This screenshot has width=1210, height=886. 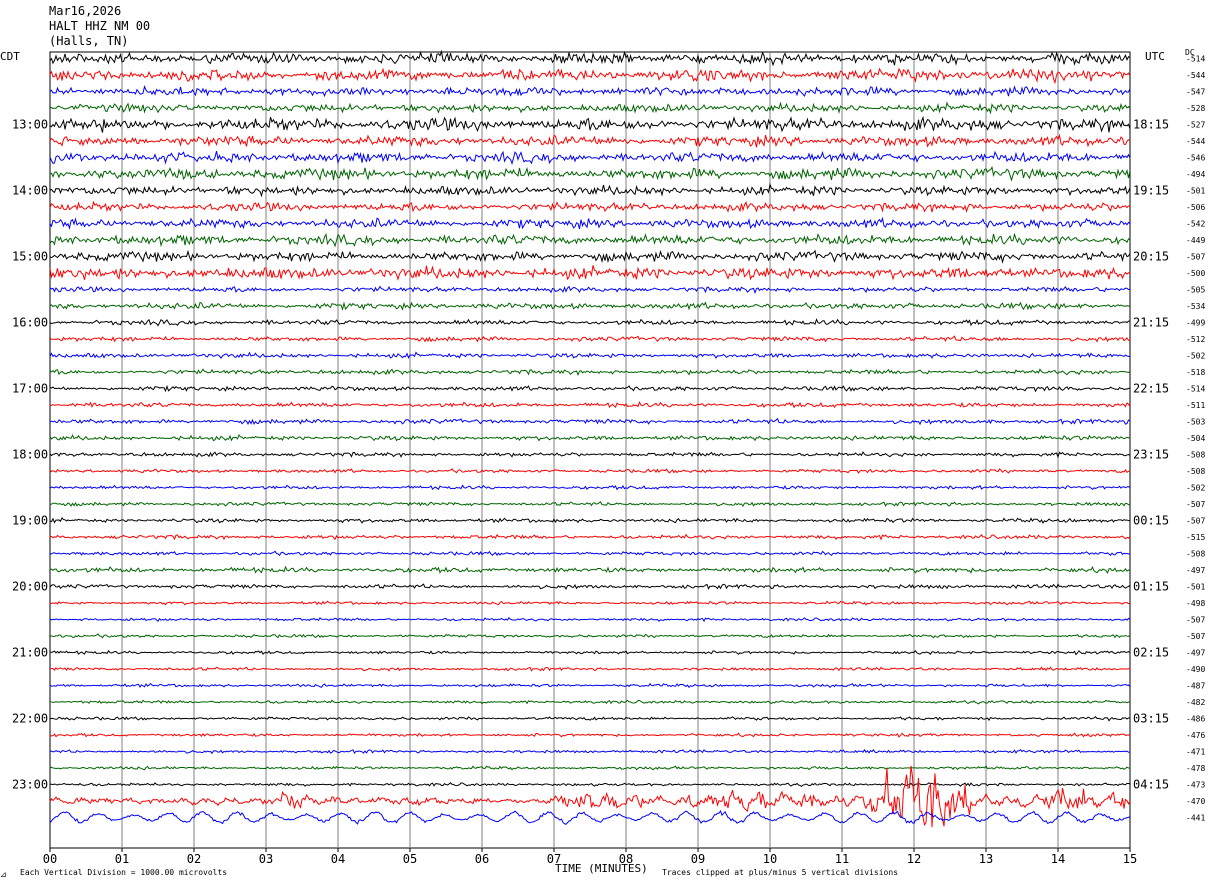 I want to click on dc-offset-label: -528, so click(x=1195, y=108).